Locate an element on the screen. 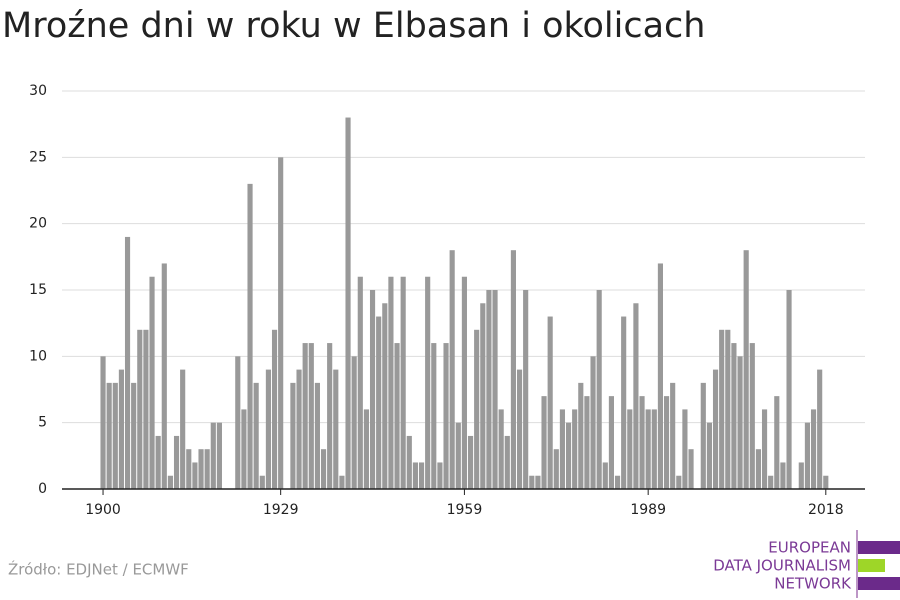  logo-bar is located at coordinates (879, 583).